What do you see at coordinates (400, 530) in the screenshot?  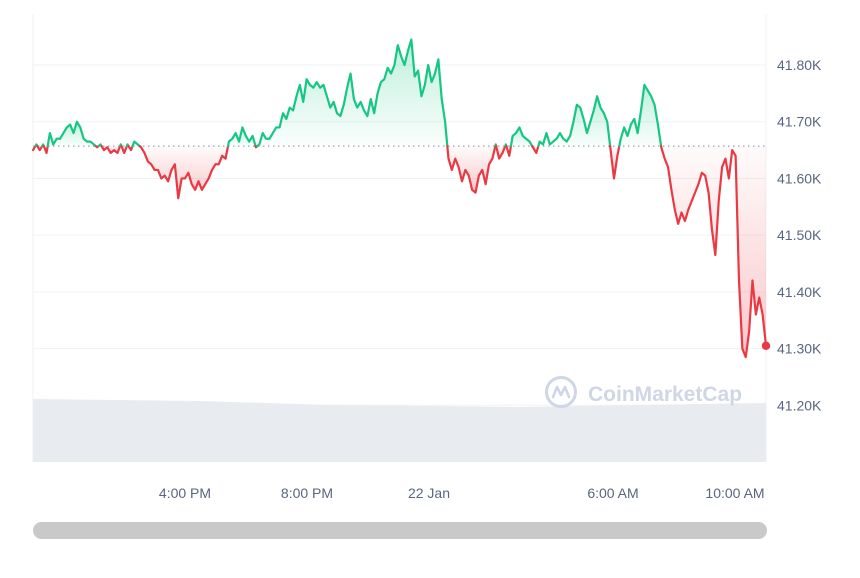 I see `time-range-scrollbar` at bounding box center [400, 530].